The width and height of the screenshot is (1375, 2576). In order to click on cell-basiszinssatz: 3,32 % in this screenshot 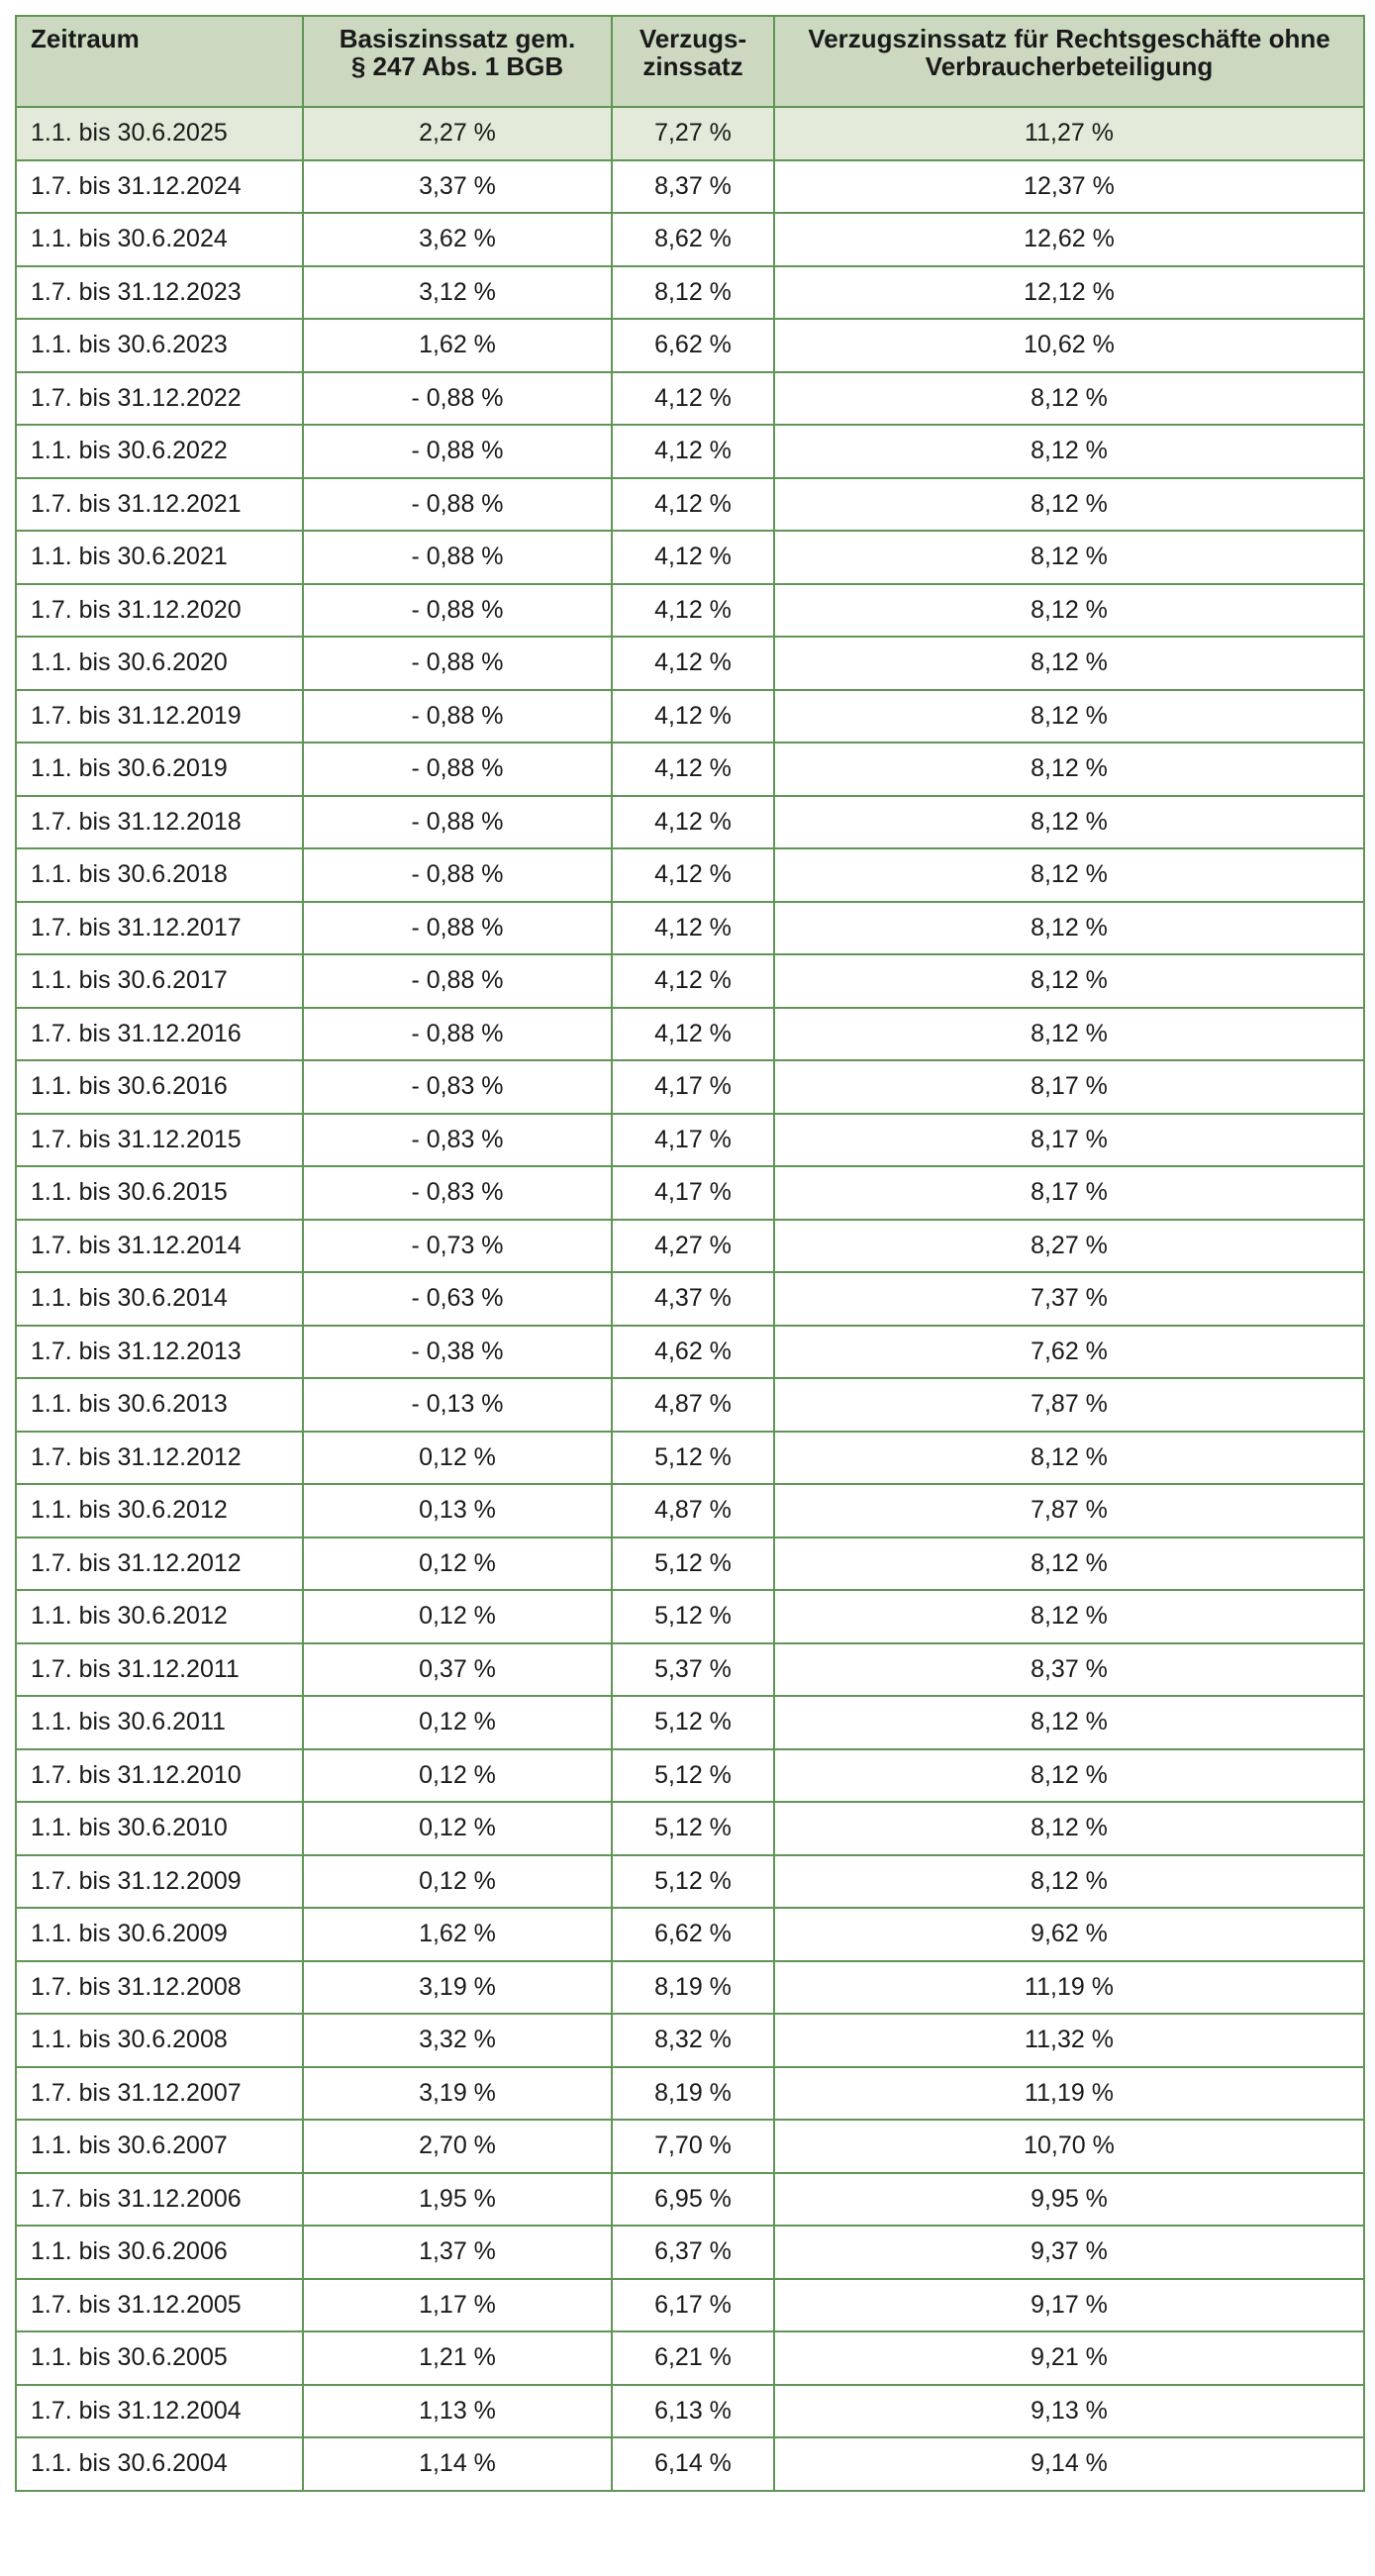, I will do `click(458, 2041)`.